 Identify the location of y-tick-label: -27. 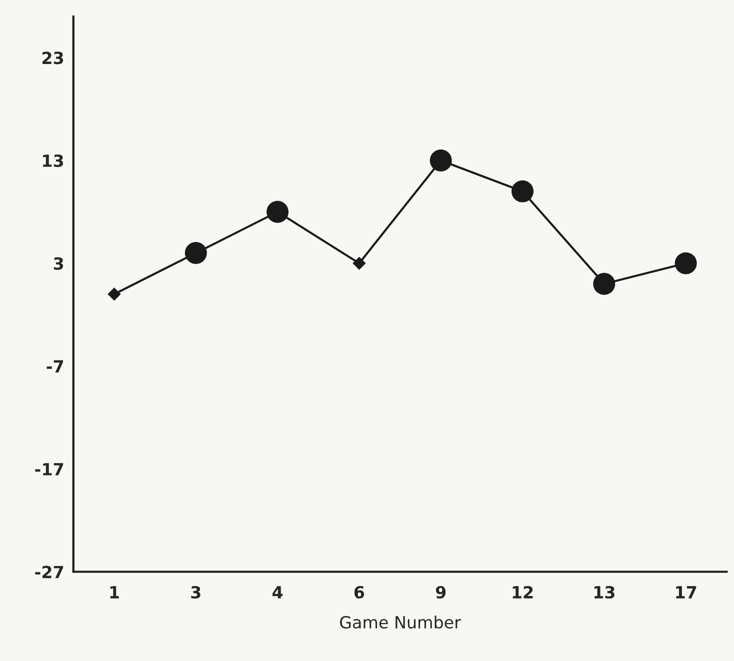
(49, 572).